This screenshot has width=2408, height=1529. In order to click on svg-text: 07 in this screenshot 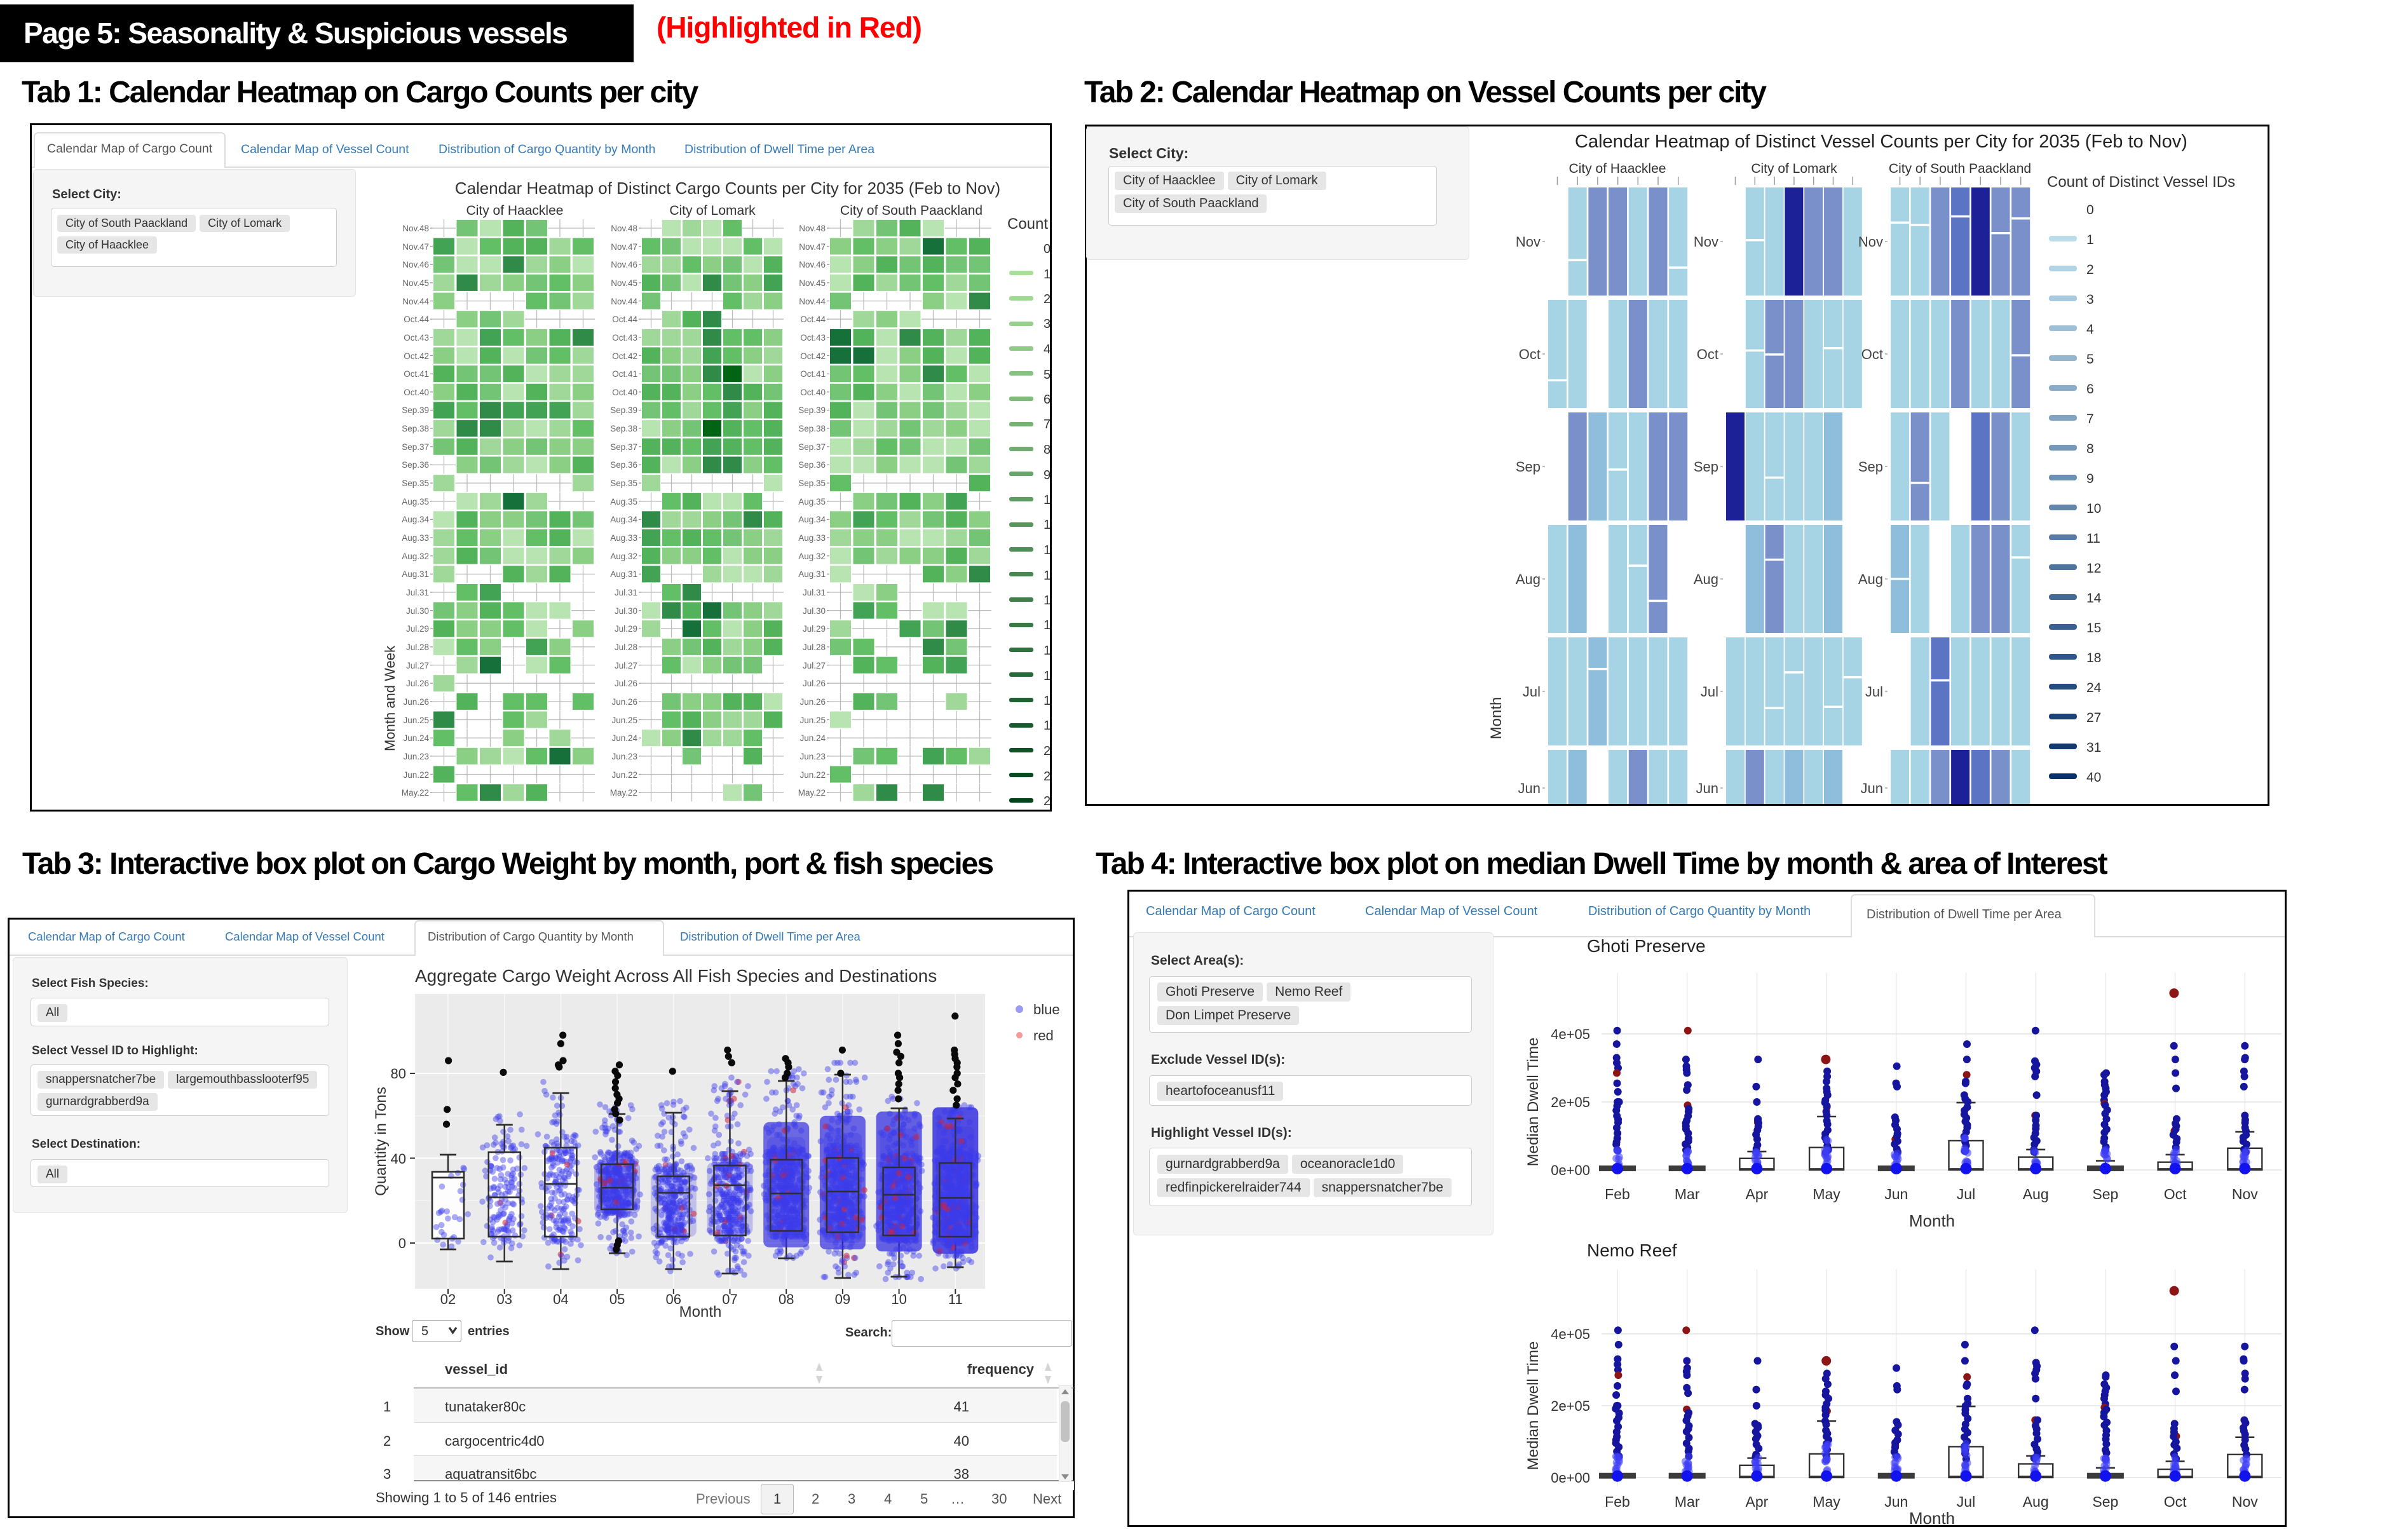, I will do `click(729, 1299)`.